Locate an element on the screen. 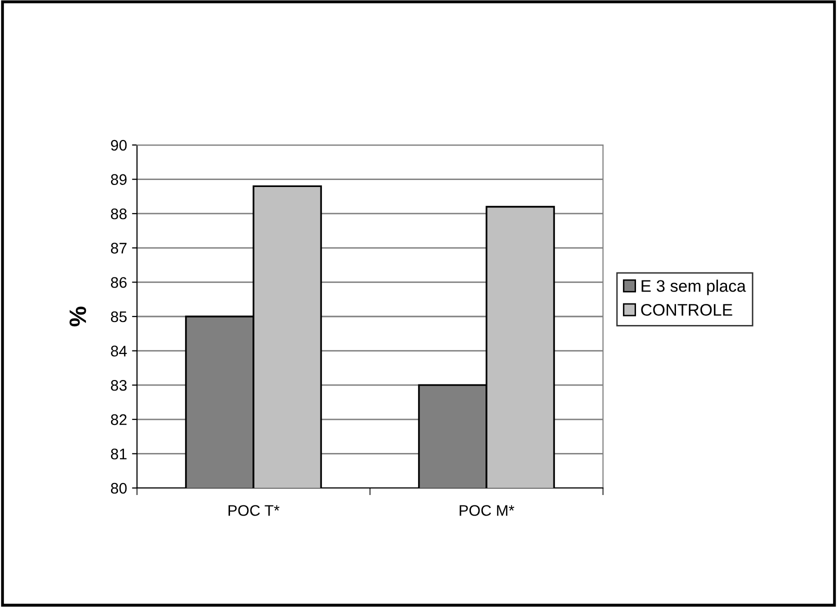 This screenshot has height=607, width=837. x-tick-label: POC T* is located at coordinates (254, 510).